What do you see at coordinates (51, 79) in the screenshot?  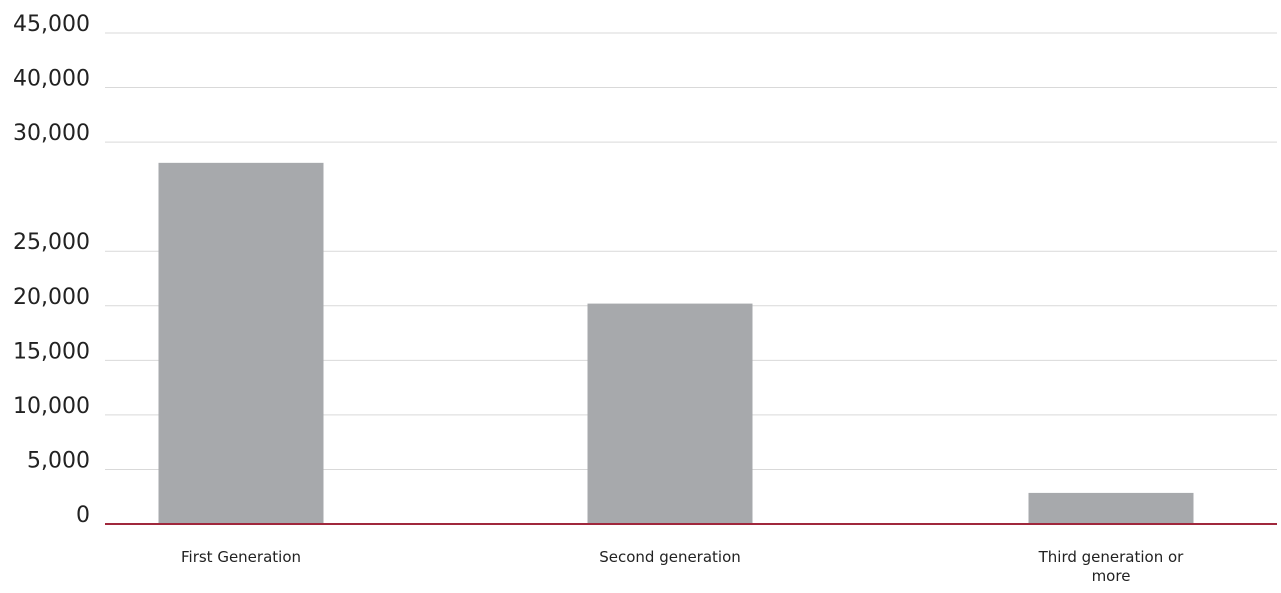 I see `y-tick-label: 40,000` at bounding box center [51, 79].